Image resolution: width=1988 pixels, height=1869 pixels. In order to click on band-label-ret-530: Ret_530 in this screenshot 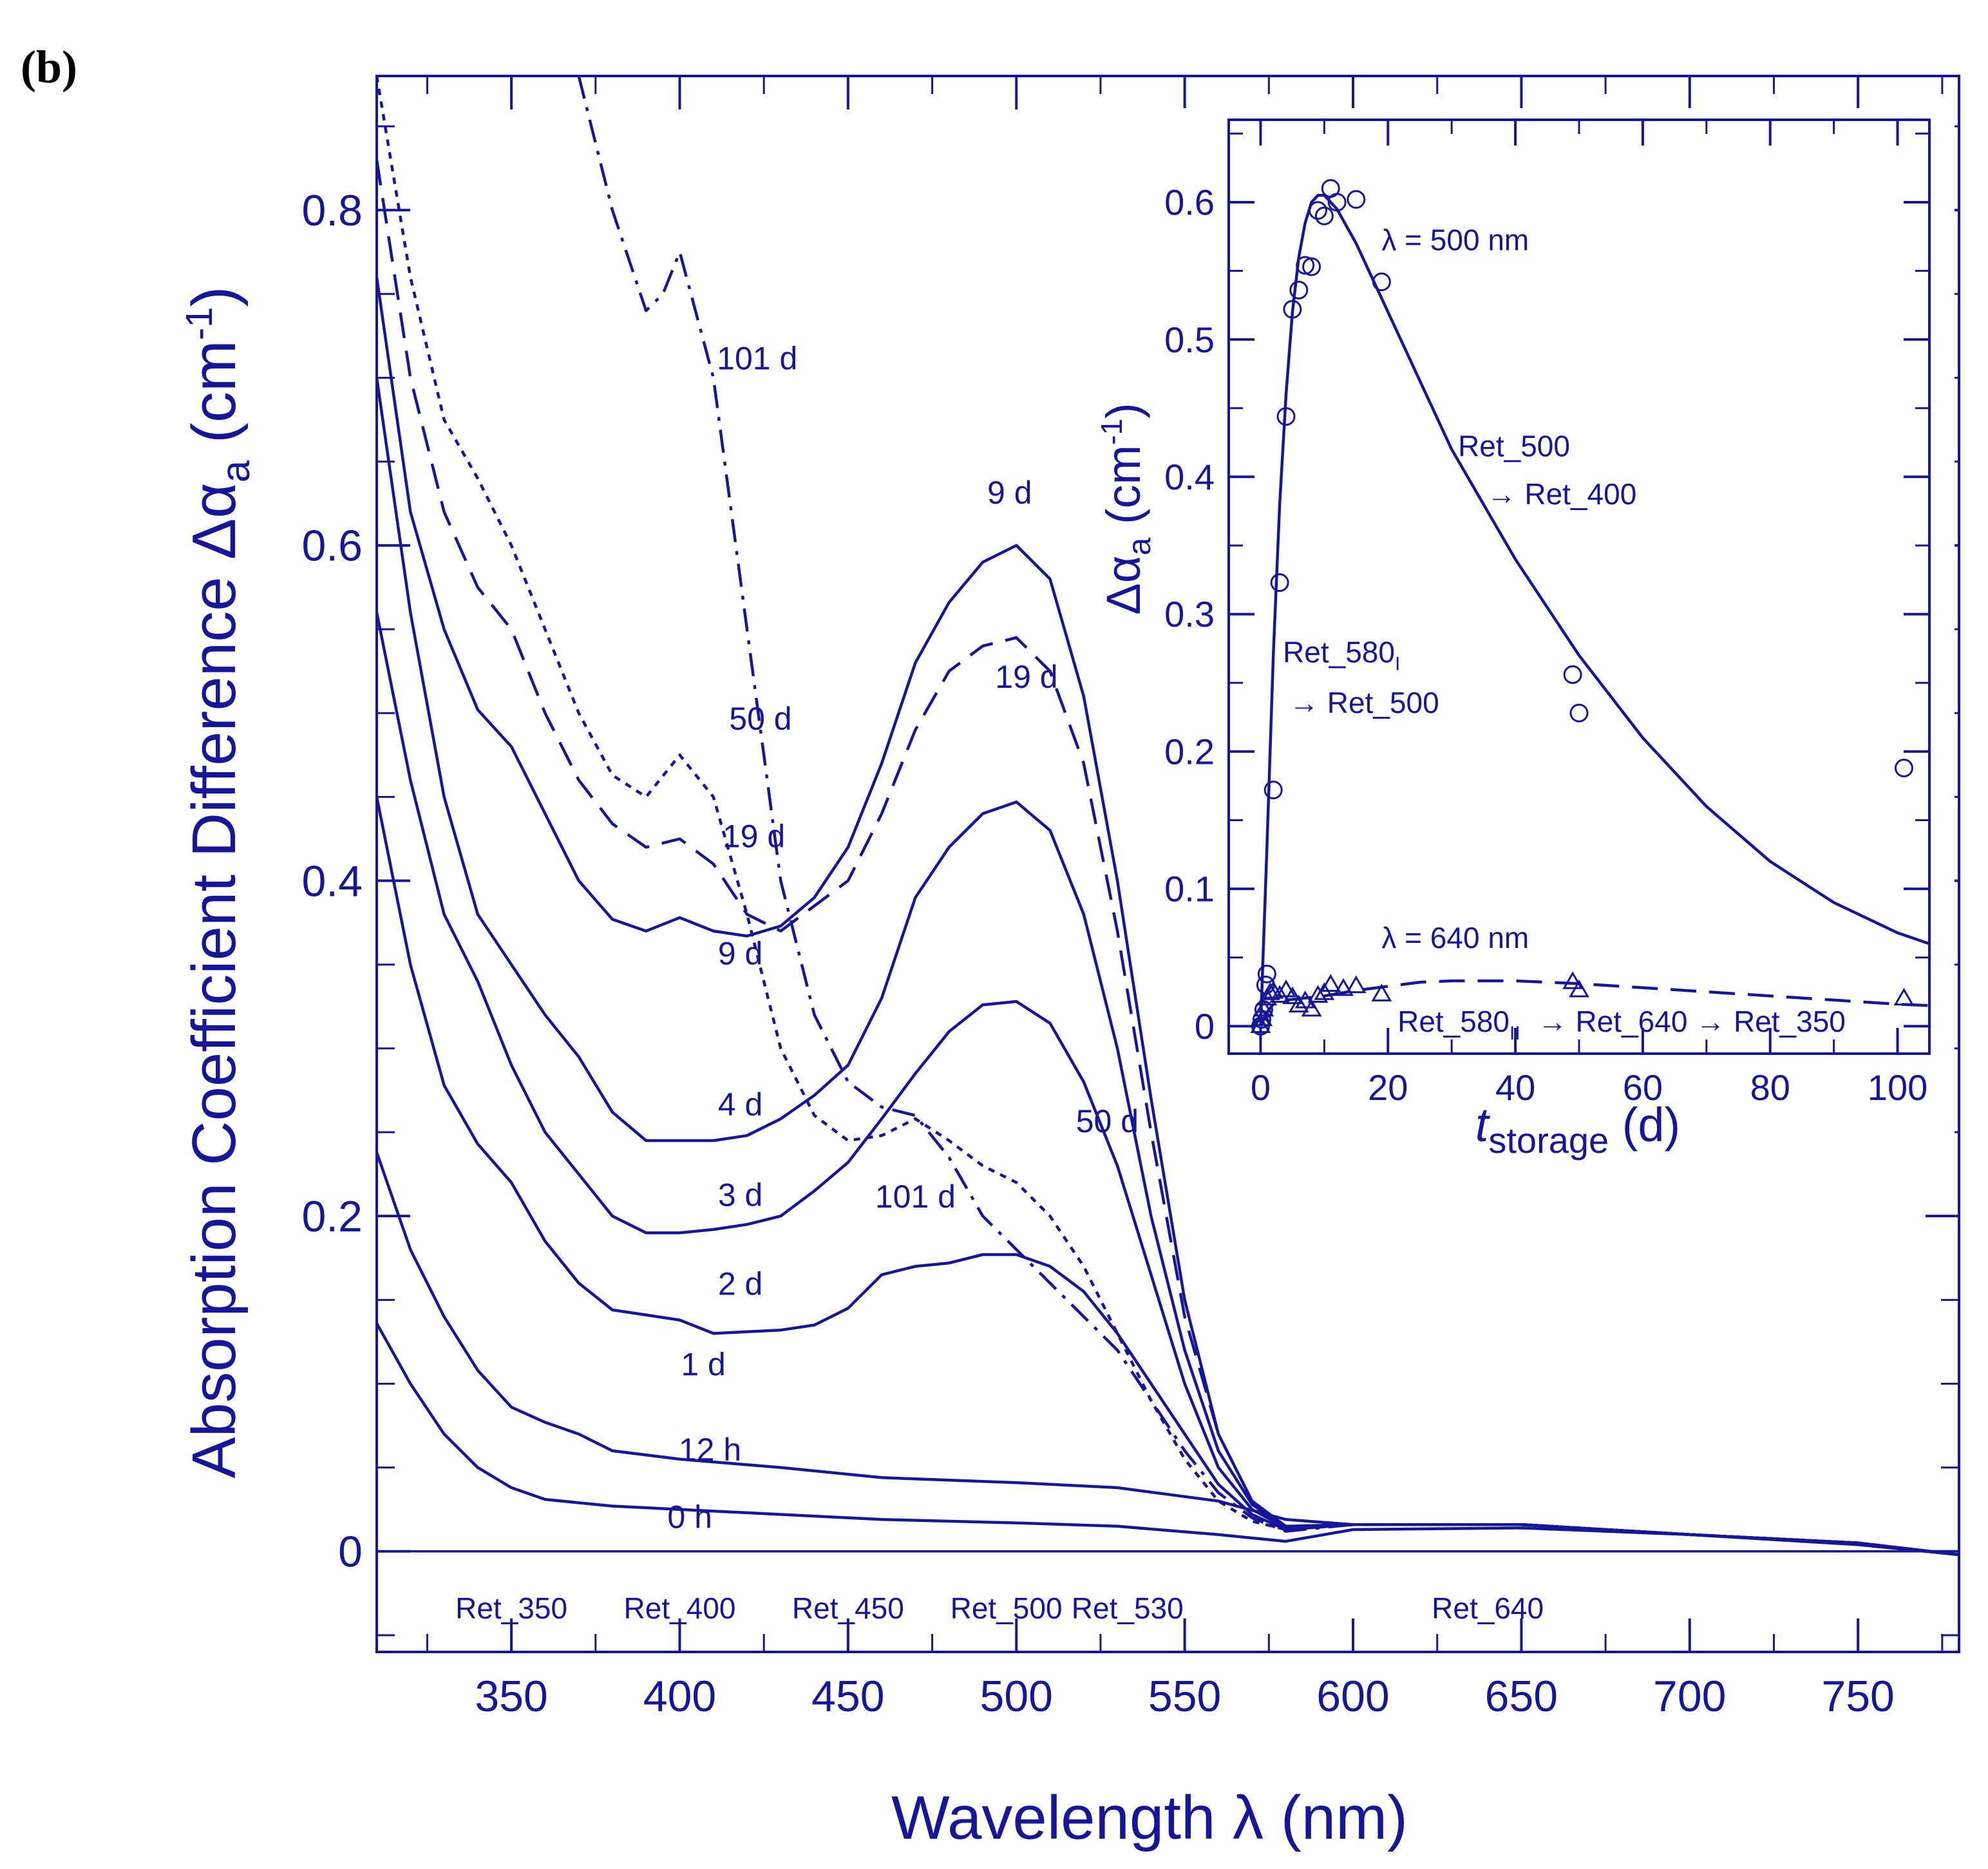, I will do `click(1128, 1608)`.